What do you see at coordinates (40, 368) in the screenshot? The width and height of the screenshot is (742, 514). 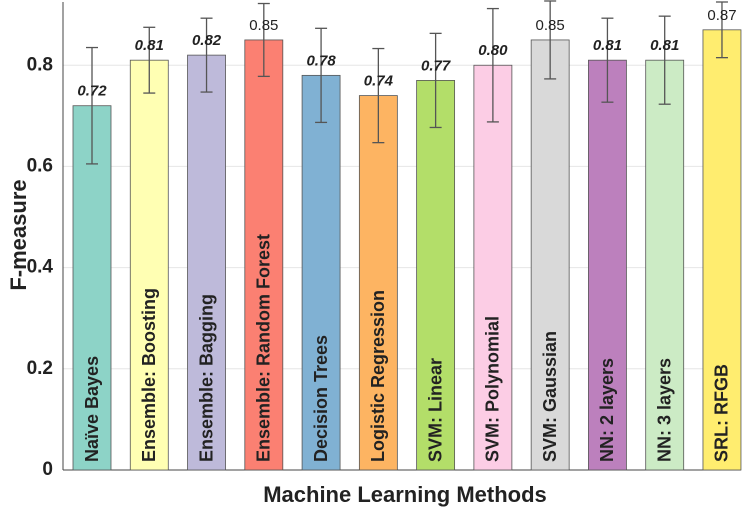 I see `y-tick-label: 0.2` at bounding box center [40, 368].